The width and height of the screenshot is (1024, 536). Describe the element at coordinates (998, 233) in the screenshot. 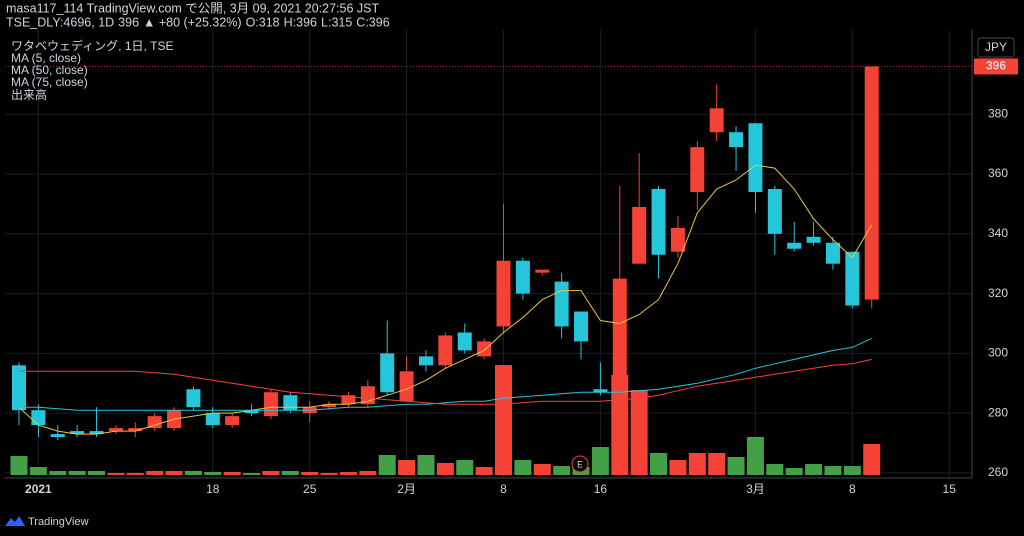

I see `y-tick-label: 340` at that location.